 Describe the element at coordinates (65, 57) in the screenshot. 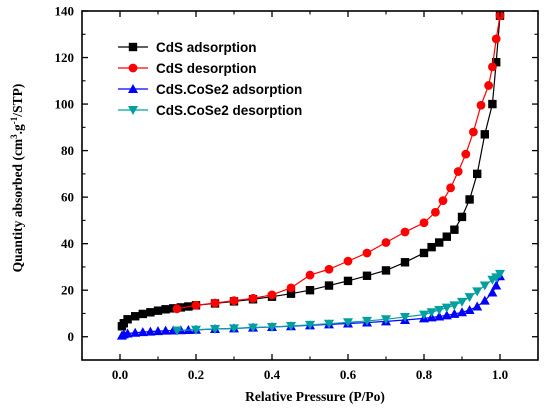

I see `y-tick-label: 120` at that location.